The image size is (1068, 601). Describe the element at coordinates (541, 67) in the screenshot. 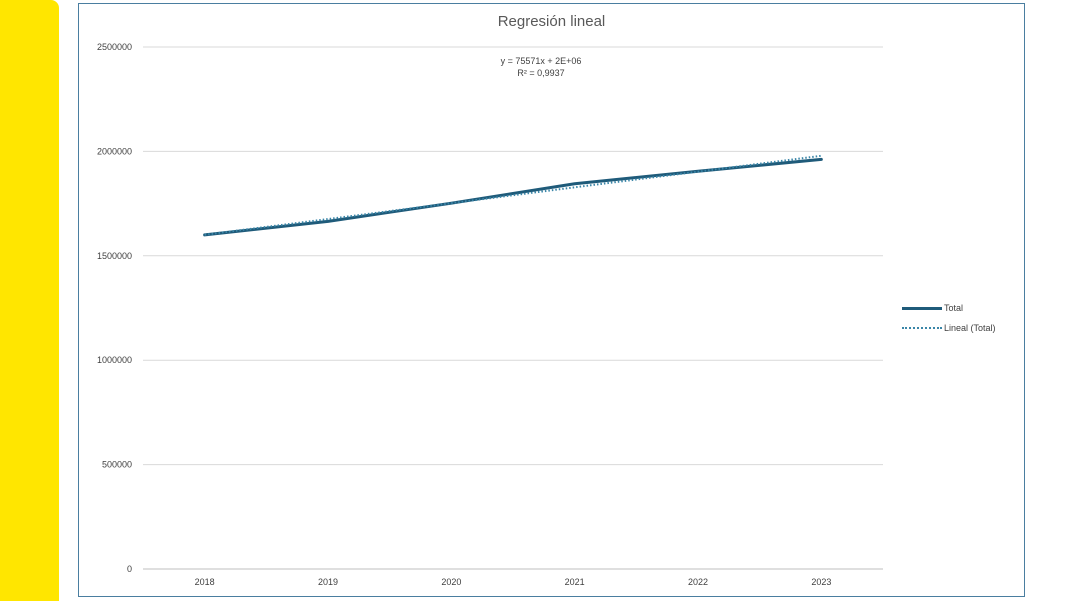

I see `trendline-annotation: y = 75571x + 2E+06 R² = 0,9937` at that location.